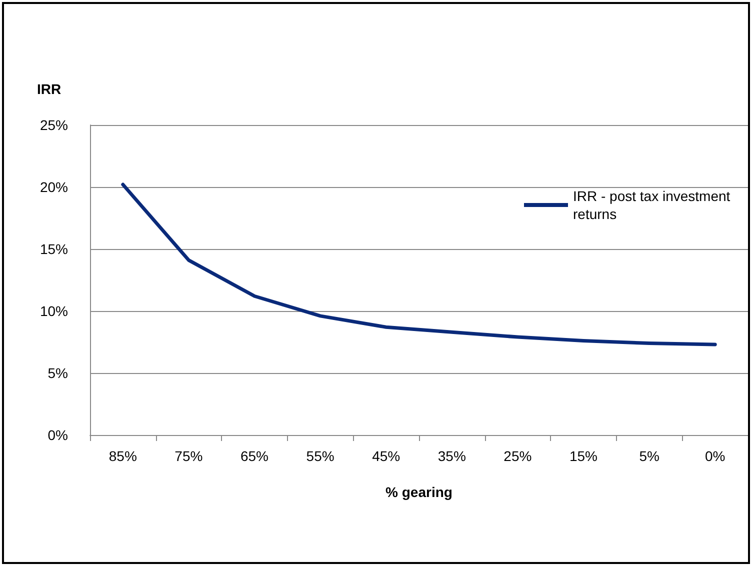  I want to click on legend-label: IRR - post tax investment returns, so click(653, 205).